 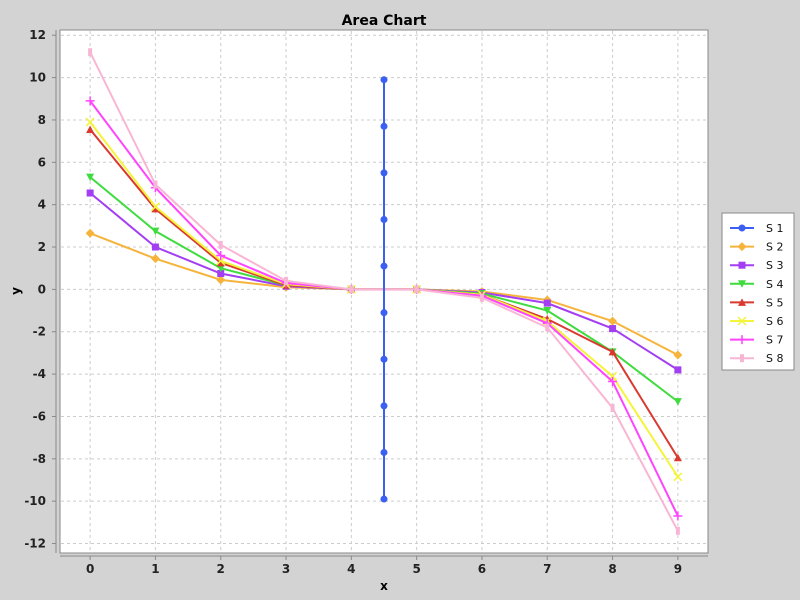 I want to click on x-tick-label: 7, so click(x=547, y=569).